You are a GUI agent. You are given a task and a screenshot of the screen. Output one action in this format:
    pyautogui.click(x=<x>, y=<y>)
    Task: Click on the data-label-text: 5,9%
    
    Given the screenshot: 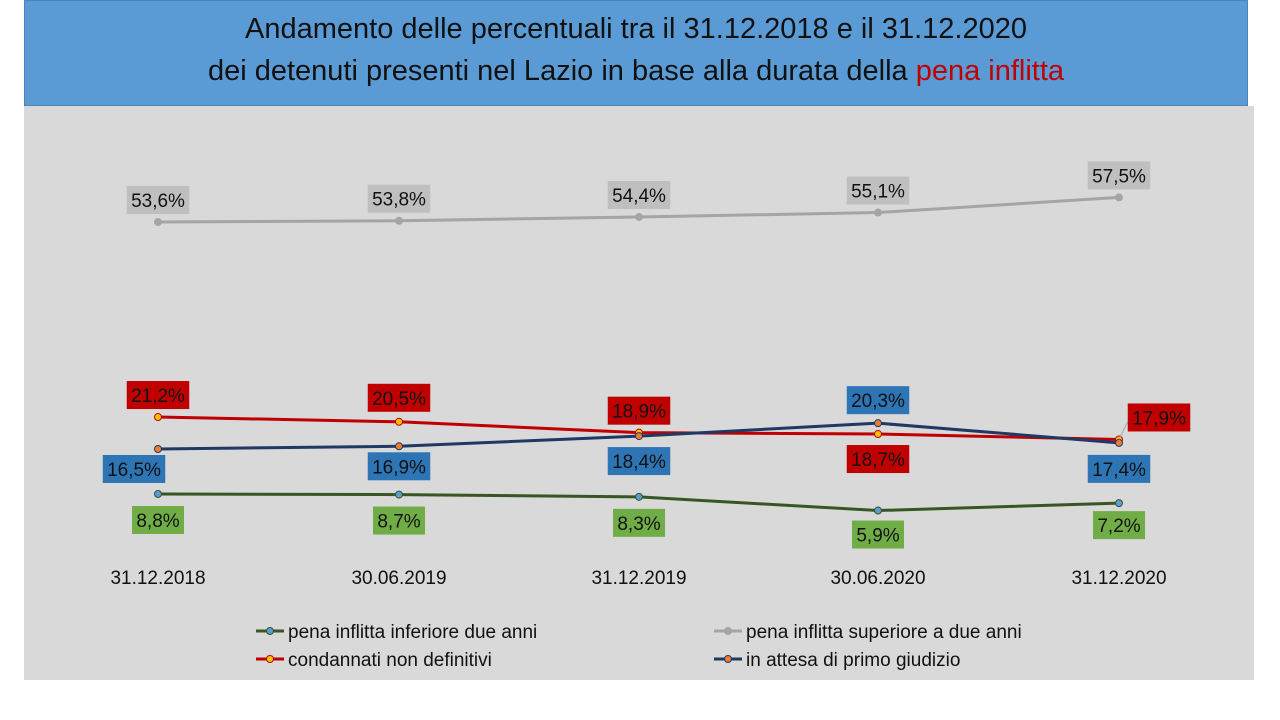 What is the action you would take?
    pyautogui.click(x=877, y=536)
    